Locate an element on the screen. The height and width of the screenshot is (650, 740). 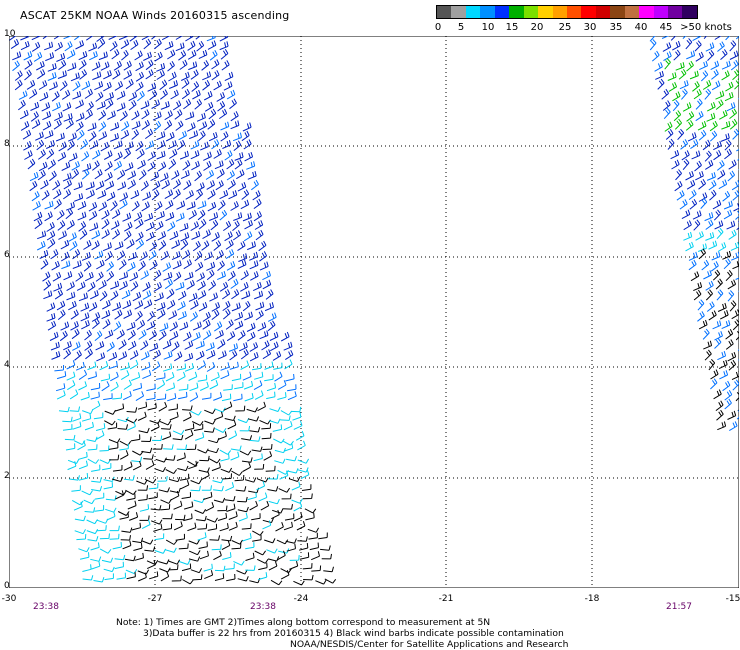
legend-label: 40 is located at coordinates (641, 27).